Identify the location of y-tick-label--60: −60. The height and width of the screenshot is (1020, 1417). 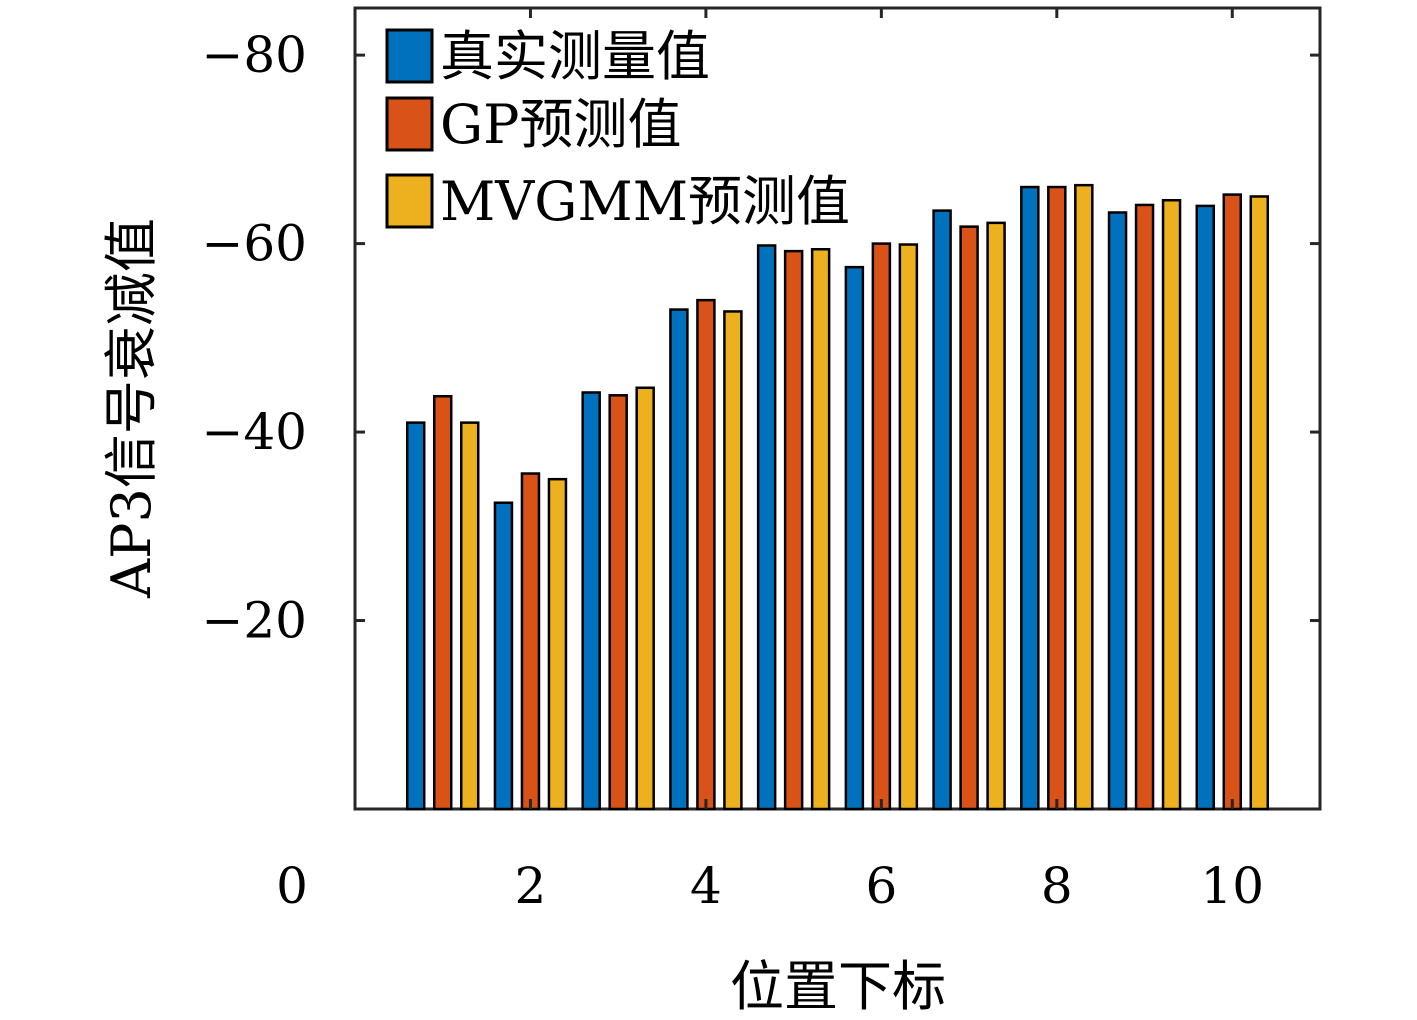
(254, 244).